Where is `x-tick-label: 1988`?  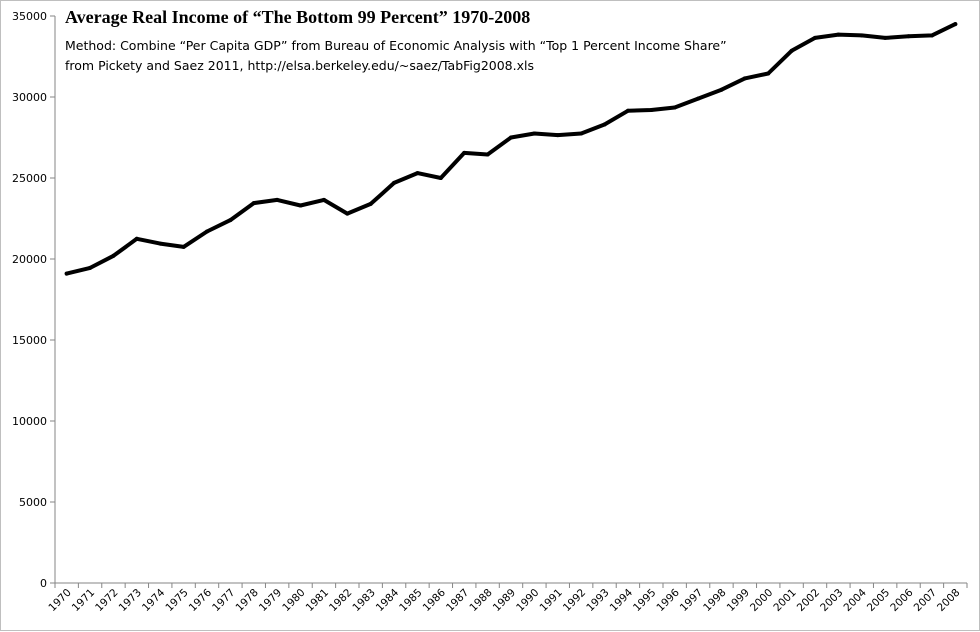 x-tick-label: 1988 is located at coordinates (480, 600).